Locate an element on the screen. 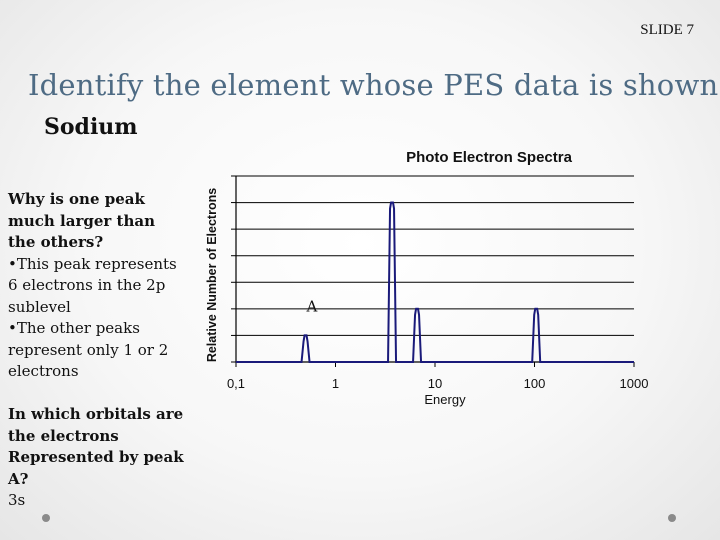  peak-annotation-0: A is located at coordinates (312, 306).